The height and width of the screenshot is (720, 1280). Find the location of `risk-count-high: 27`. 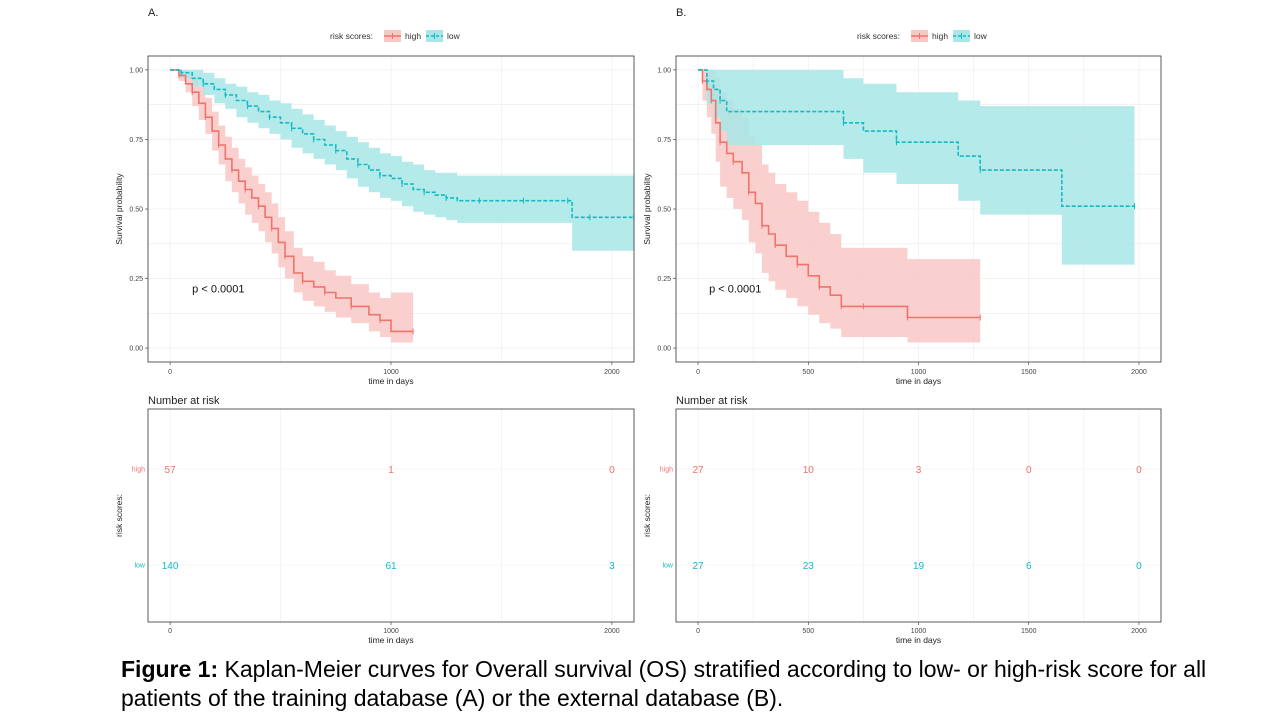

risk-count-high: 27 is located at coordinates (698, 470).